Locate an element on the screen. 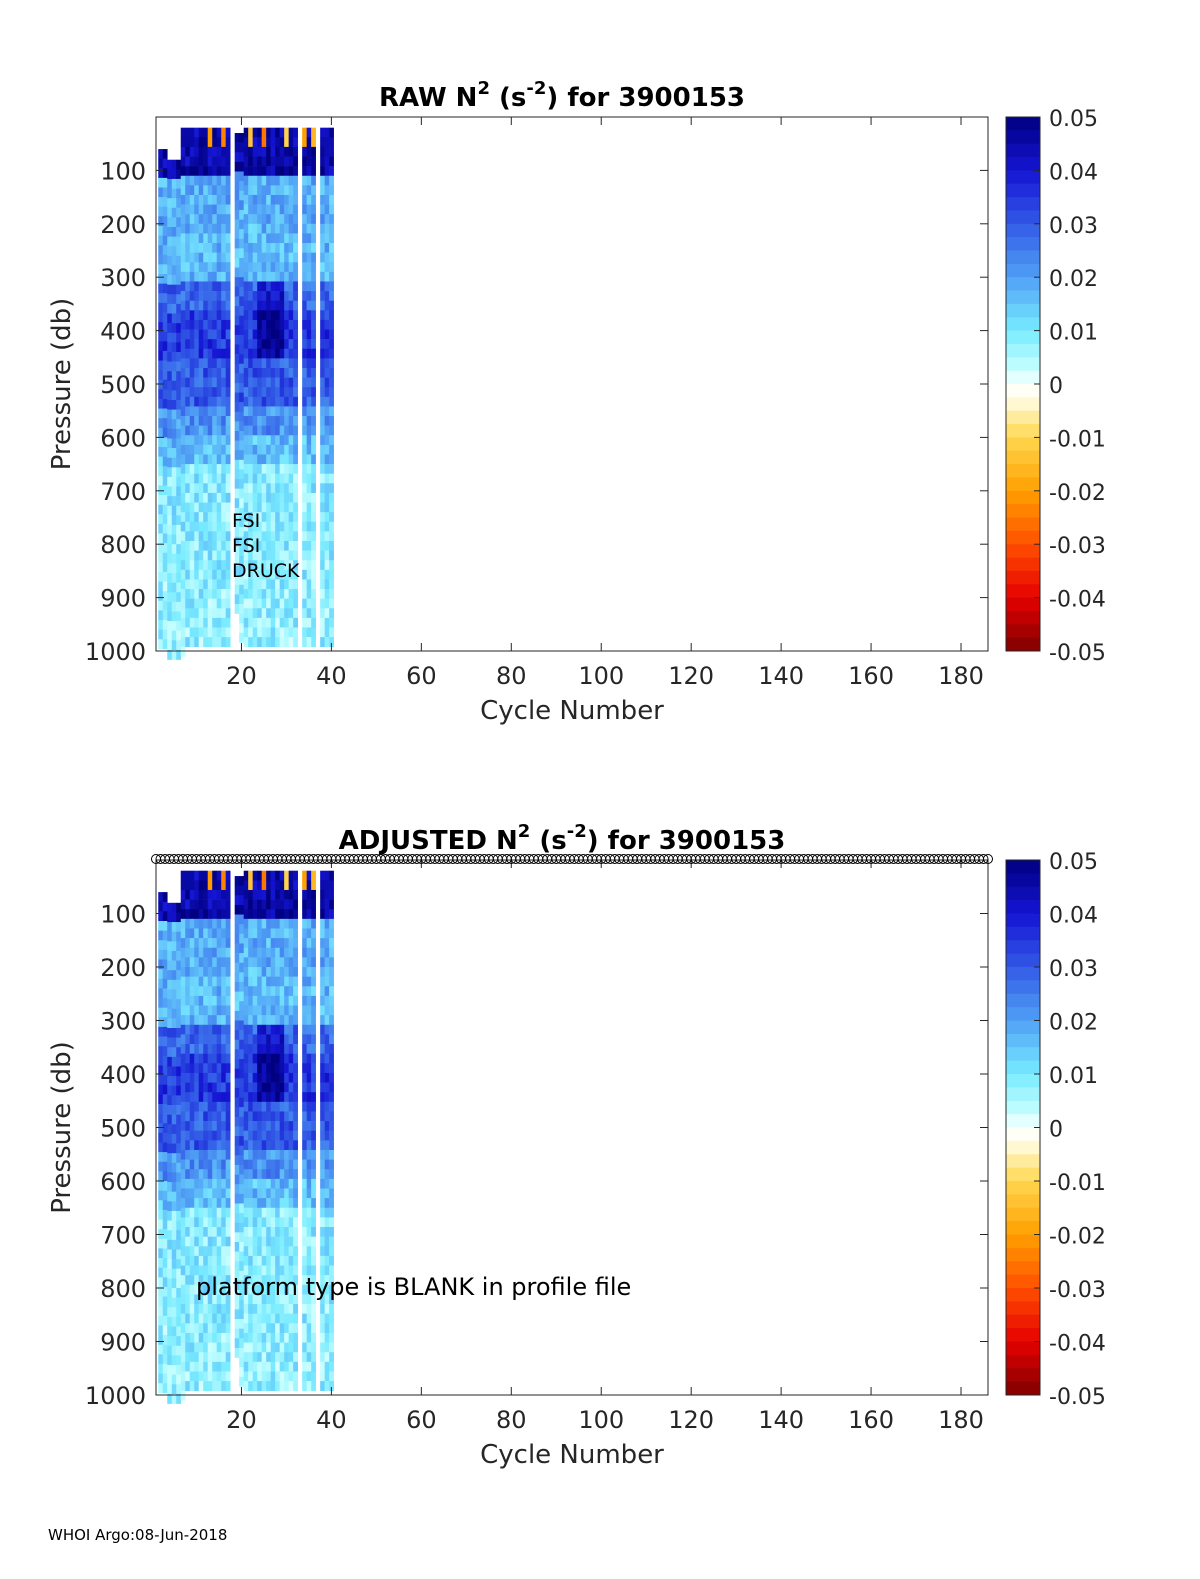 This screenshot has height=1579, width=1200. sensor-annotation: FSI is located at coordinates (246, 521).